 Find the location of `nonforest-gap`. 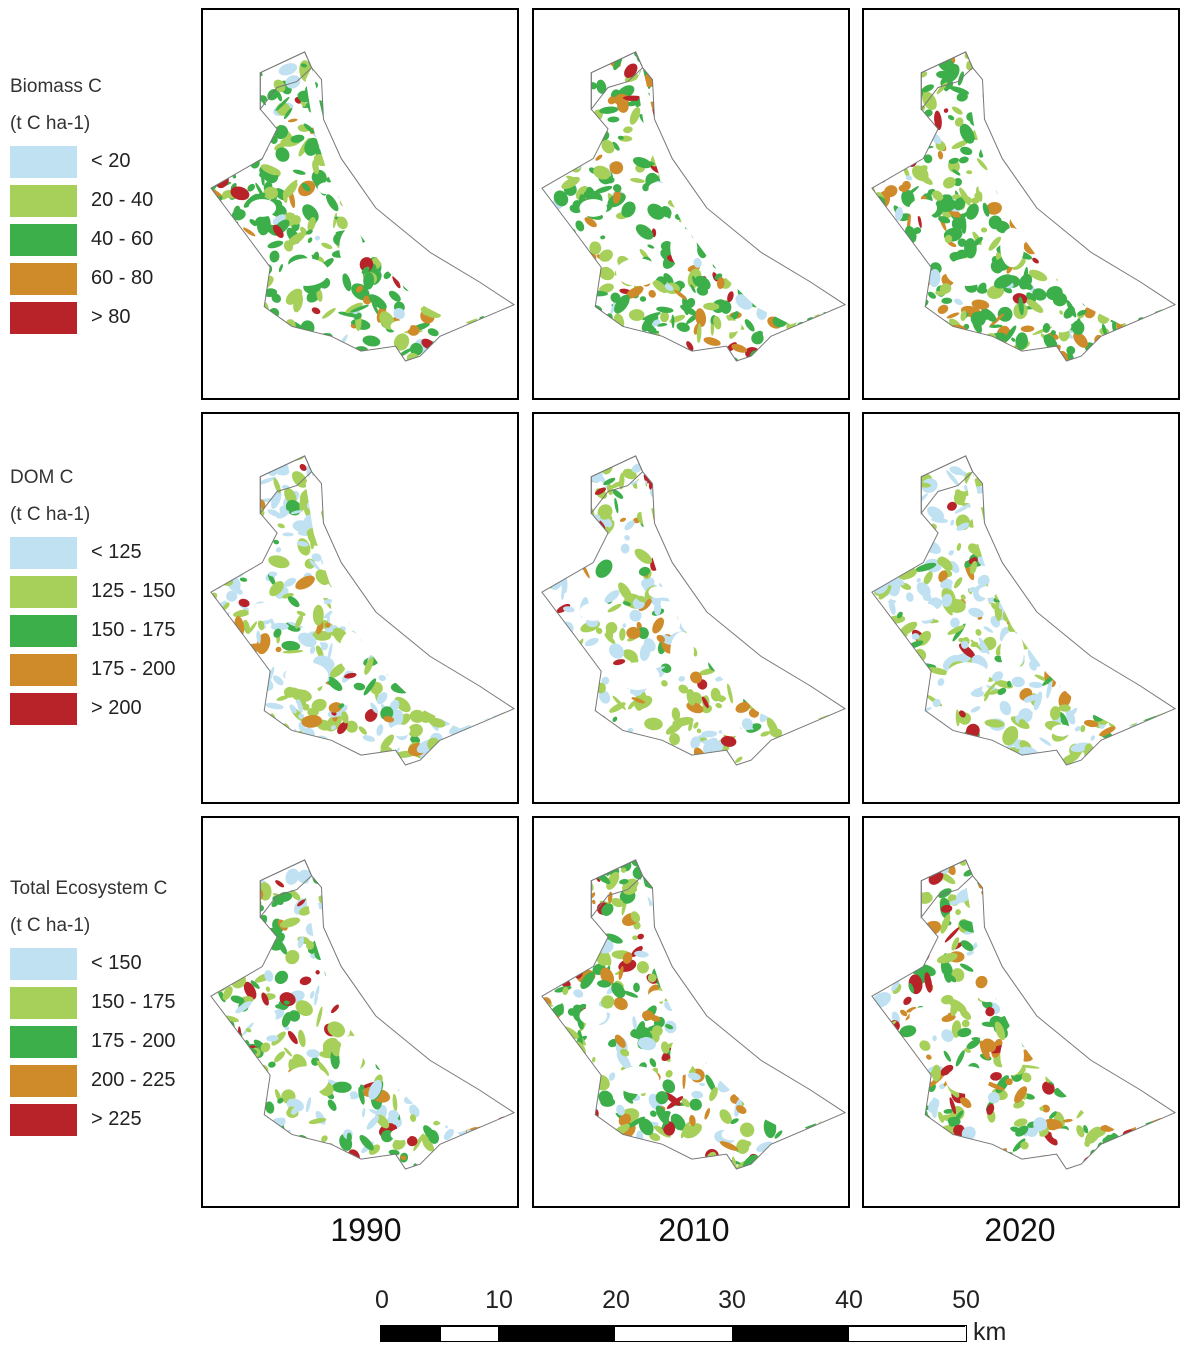

nonforest-gap is located at coordinates (987, 188).